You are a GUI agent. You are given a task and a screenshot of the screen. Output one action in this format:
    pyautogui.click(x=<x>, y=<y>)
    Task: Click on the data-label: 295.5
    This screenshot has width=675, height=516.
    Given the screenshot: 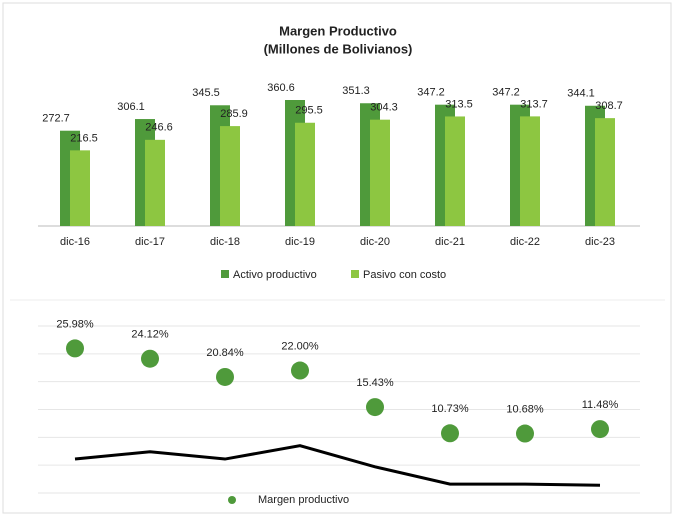 What is the action you would take?
    pyautogui.click(x=309, y=111)
    